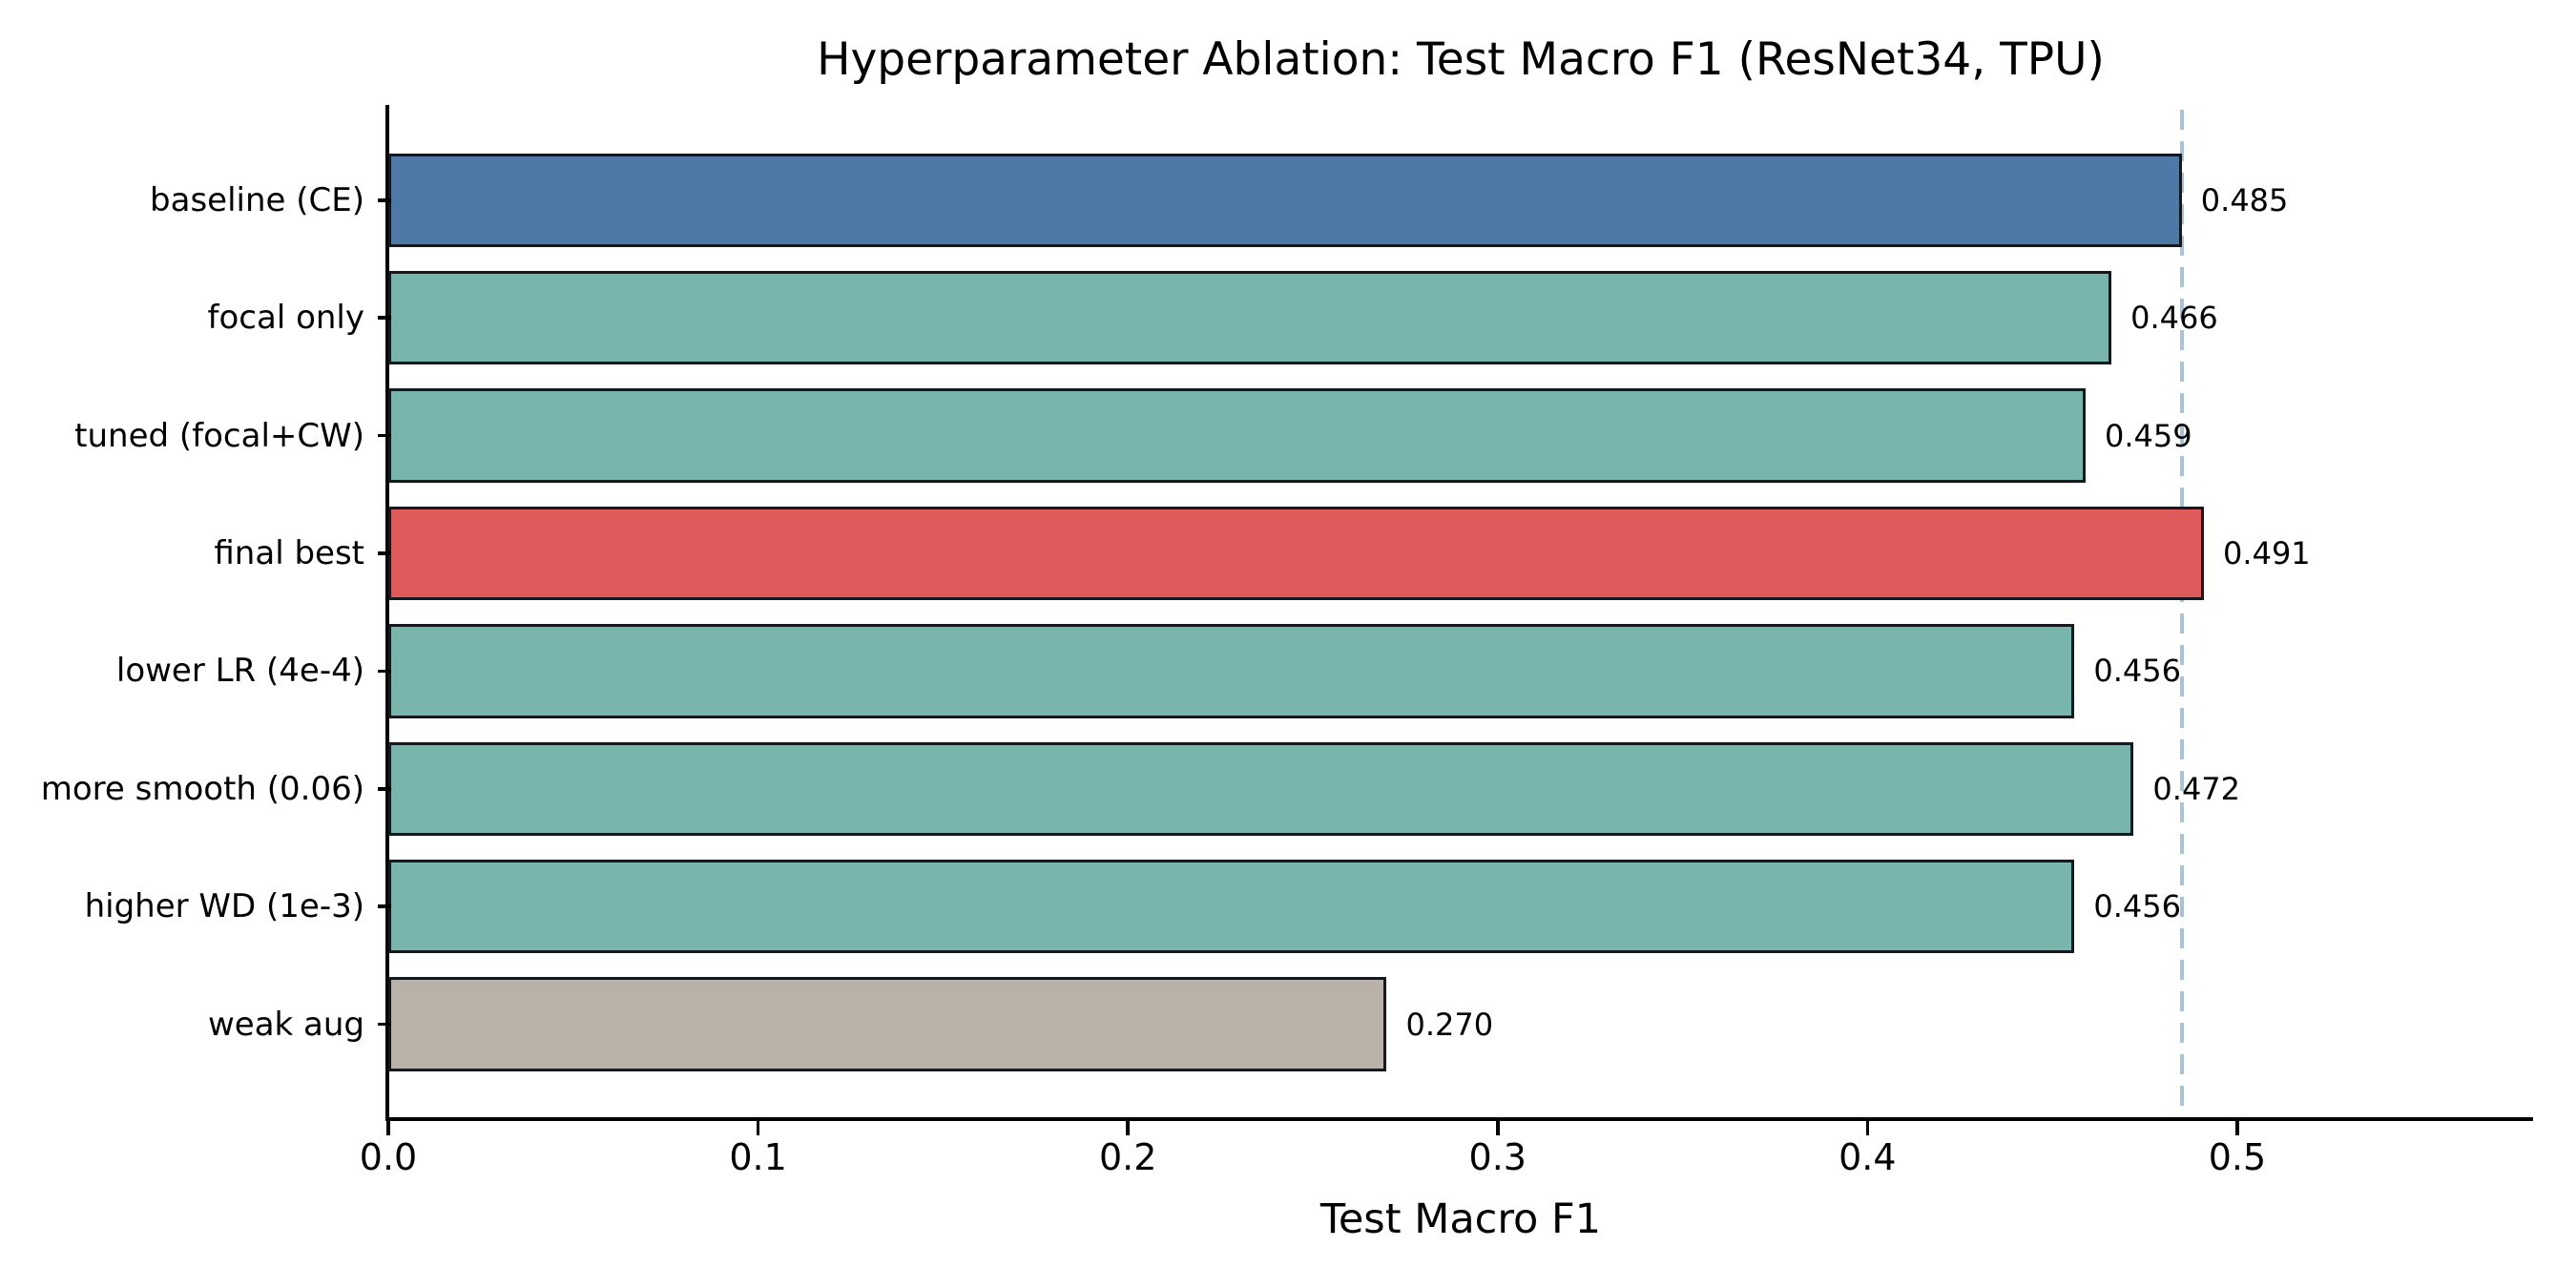  I want to click on bar-value-label: 0.485, so click(2244, 199).